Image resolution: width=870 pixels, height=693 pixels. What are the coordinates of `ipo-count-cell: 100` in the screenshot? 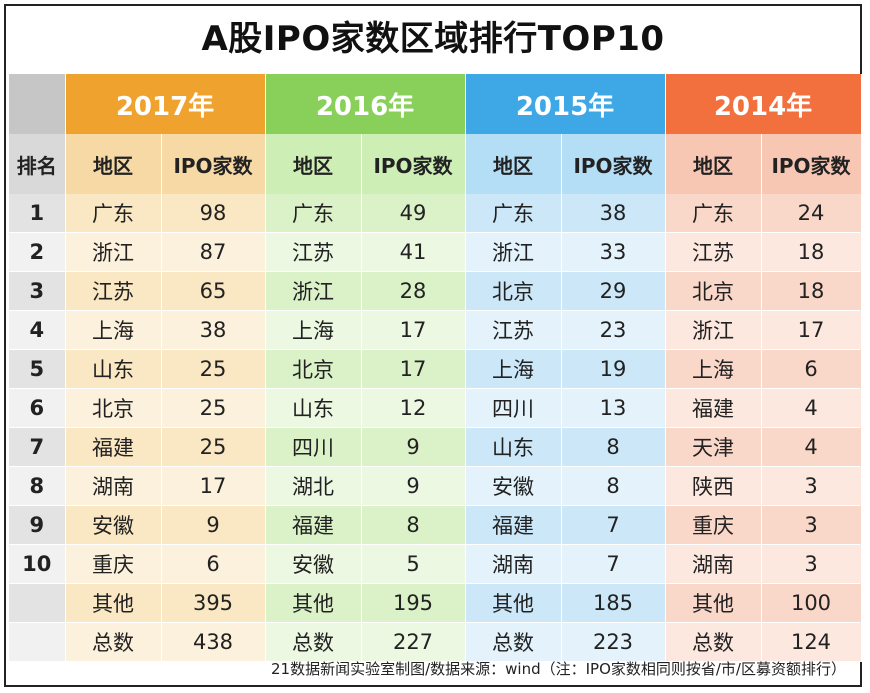 It's located at (811, 603).